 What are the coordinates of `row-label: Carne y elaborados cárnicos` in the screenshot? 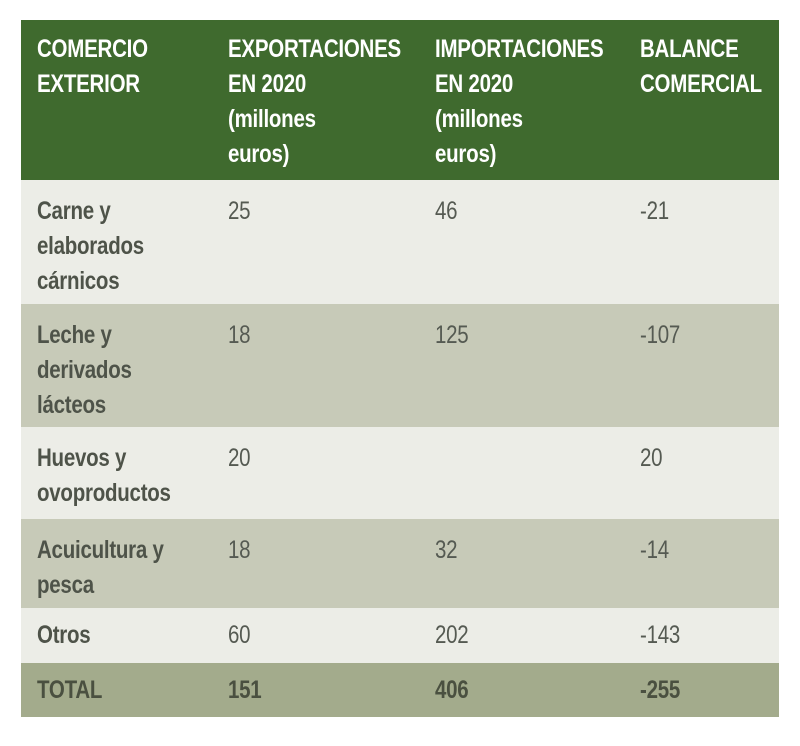 It's located at (90, 246).